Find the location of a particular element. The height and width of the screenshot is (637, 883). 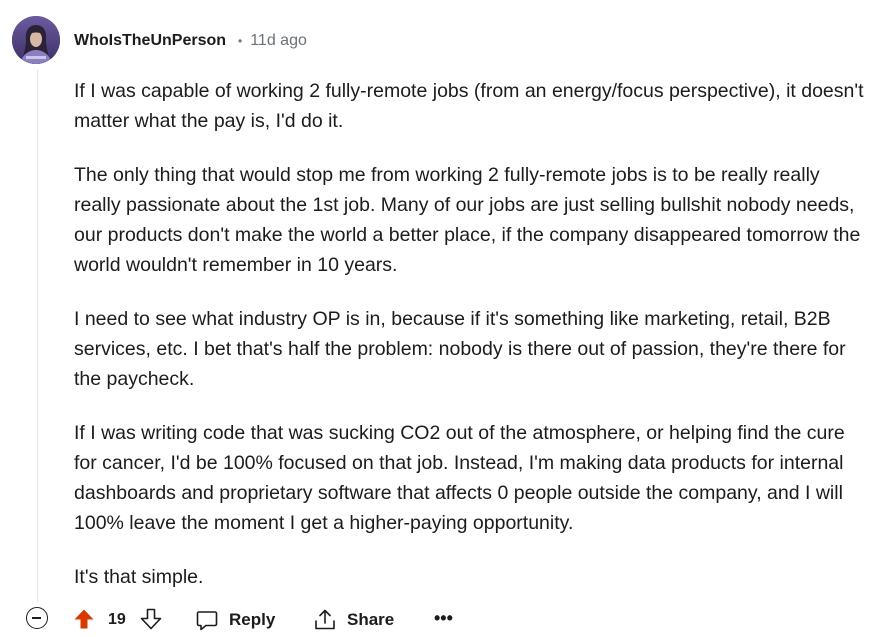

upvote-icon is located at coordinates (84, 619).